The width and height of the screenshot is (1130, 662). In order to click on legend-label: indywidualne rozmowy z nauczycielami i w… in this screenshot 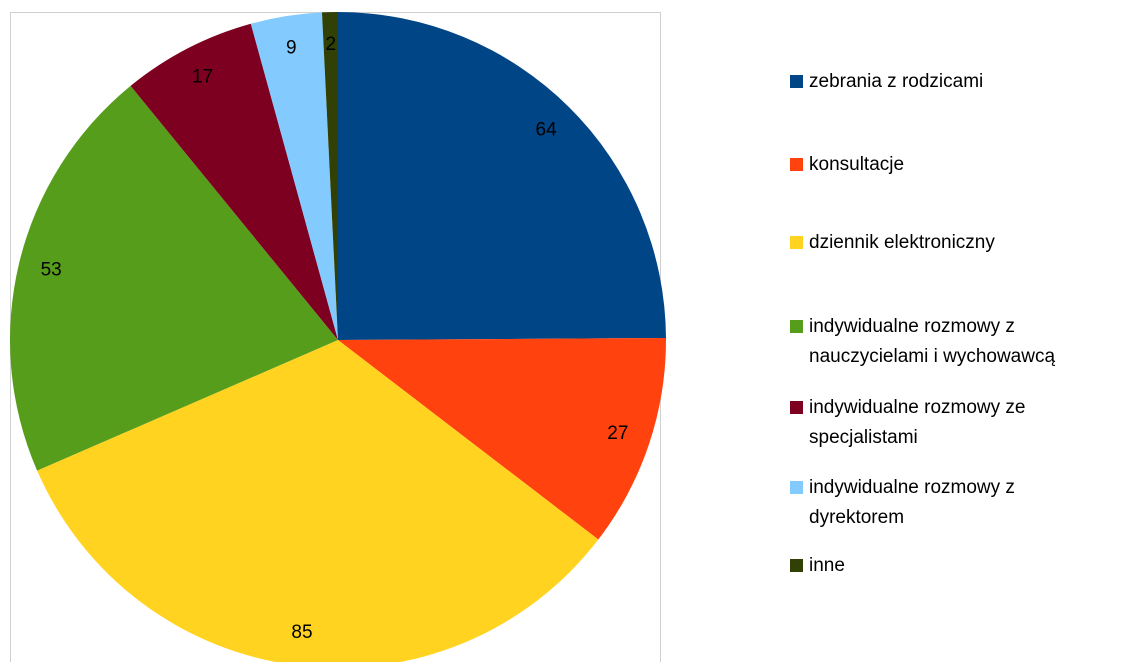, I will do `click(932, 341)`.